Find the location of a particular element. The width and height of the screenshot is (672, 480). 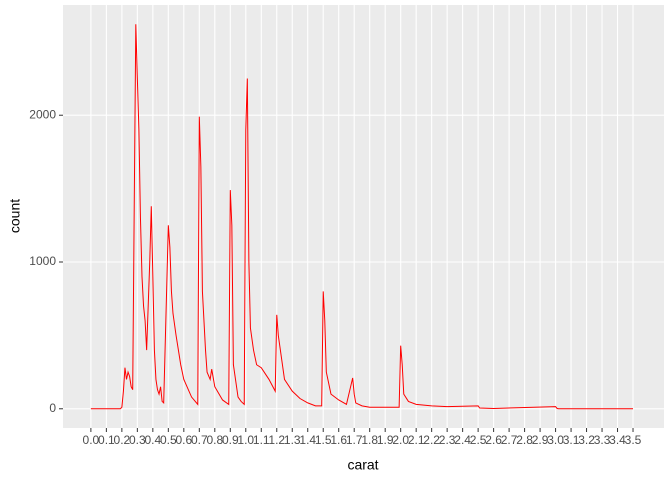

x-tick-label: 3.4 is located at coordinates (617, 440).